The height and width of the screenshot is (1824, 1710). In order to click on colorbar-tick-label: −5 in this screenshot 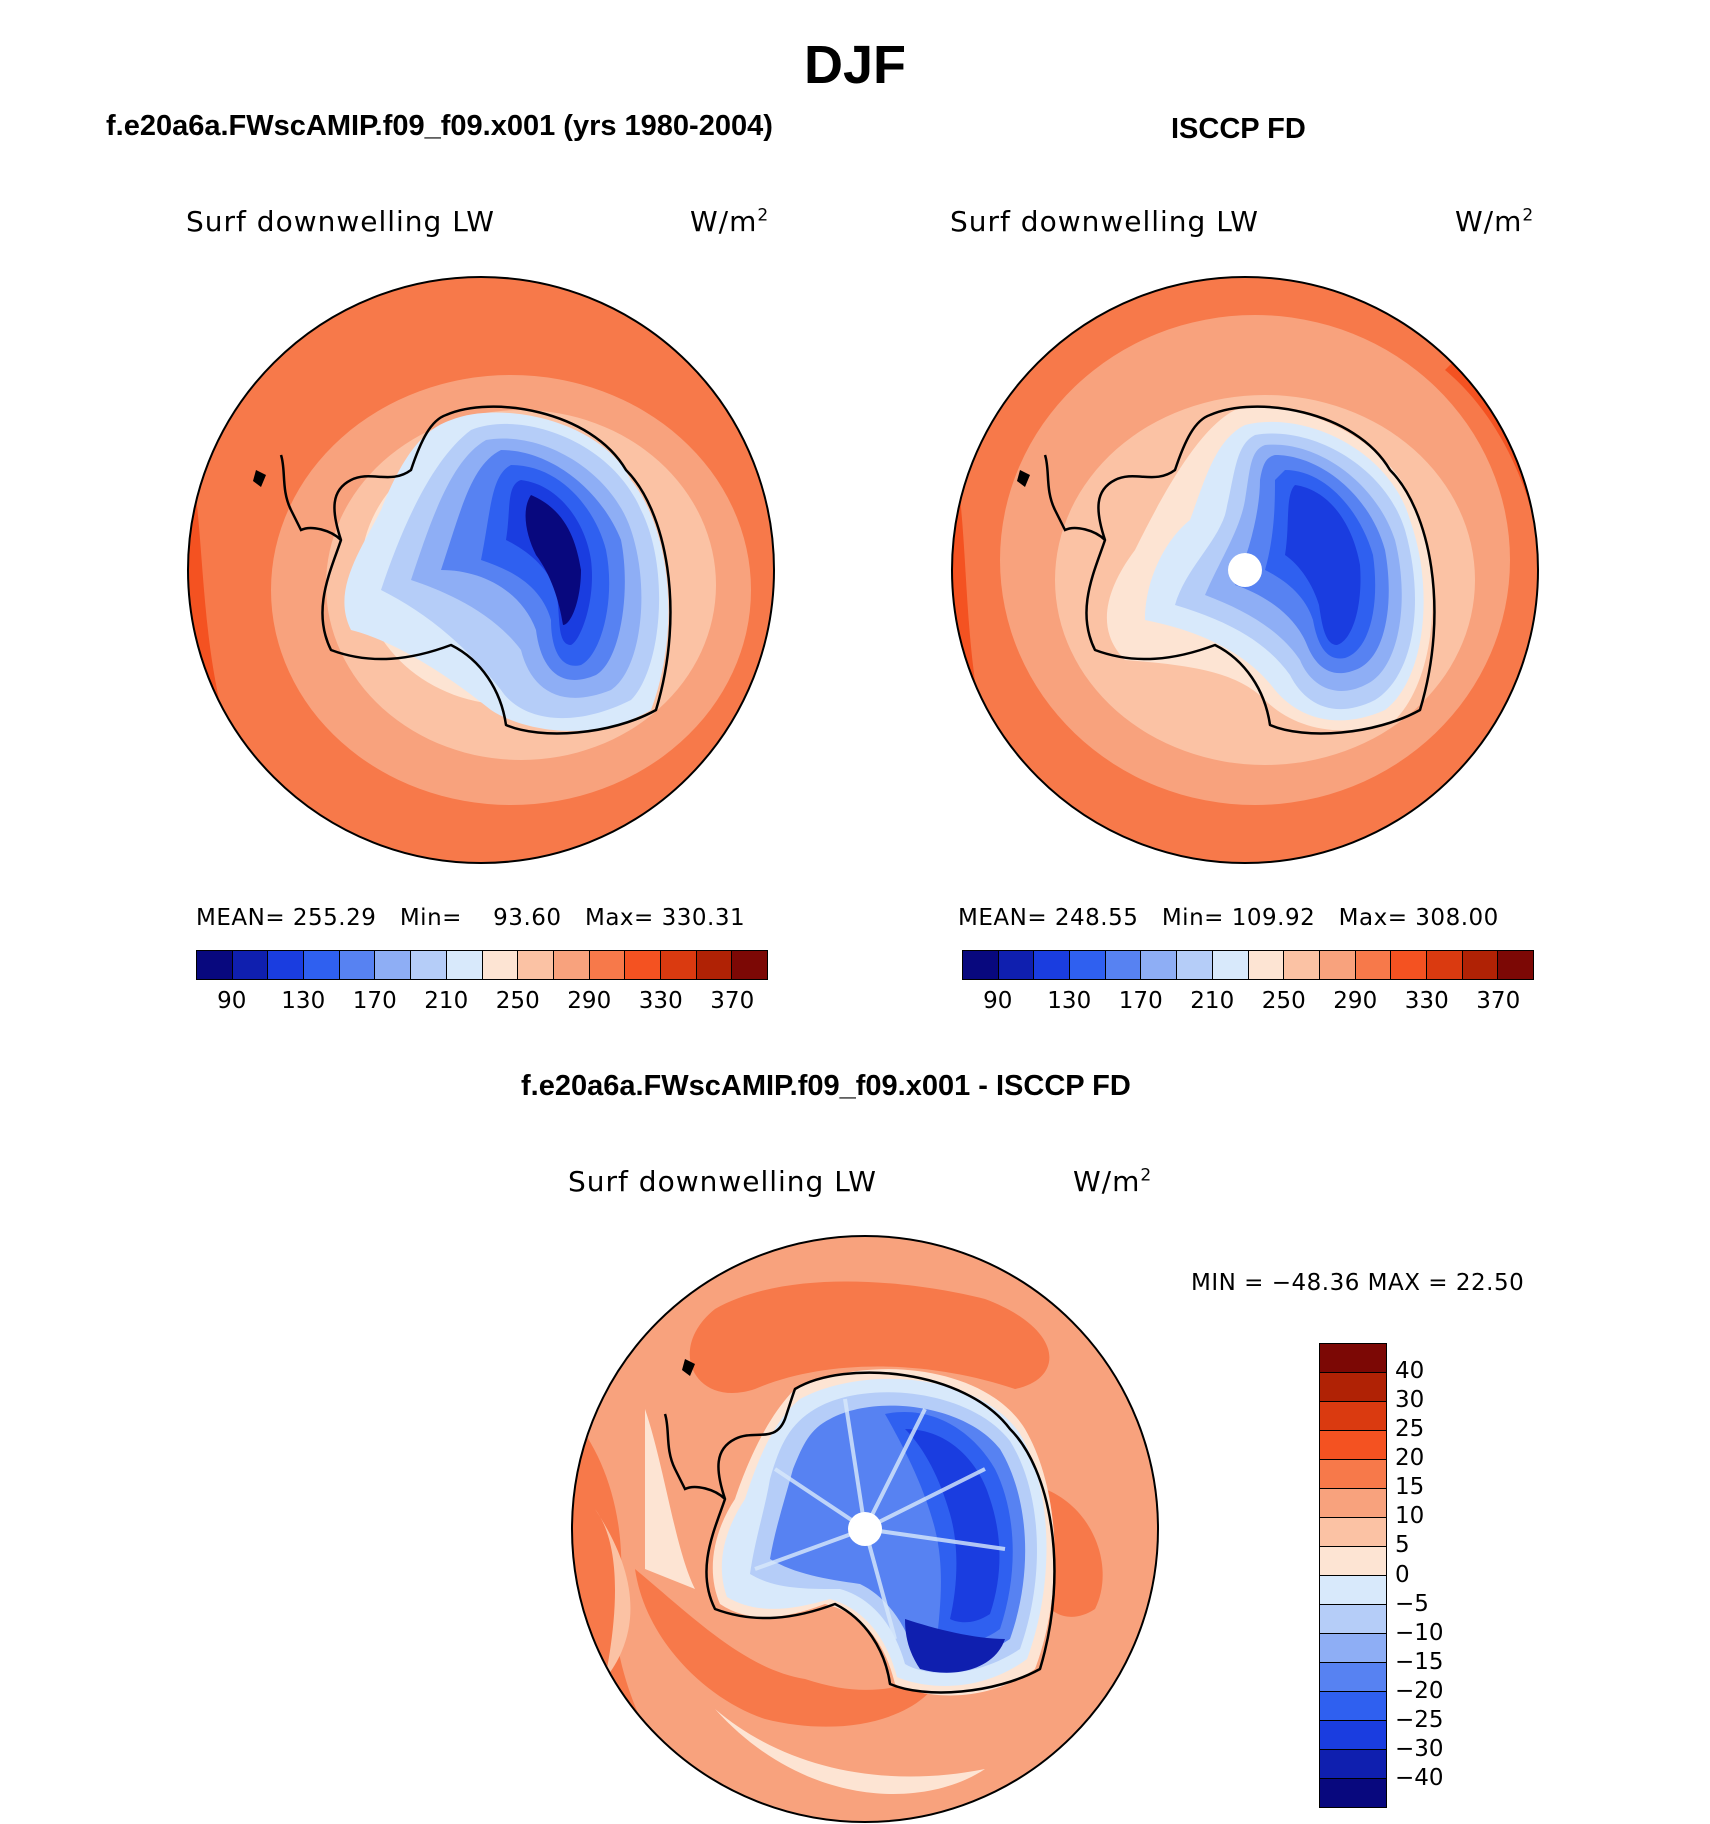, I will do `click(1412, 1603)`.